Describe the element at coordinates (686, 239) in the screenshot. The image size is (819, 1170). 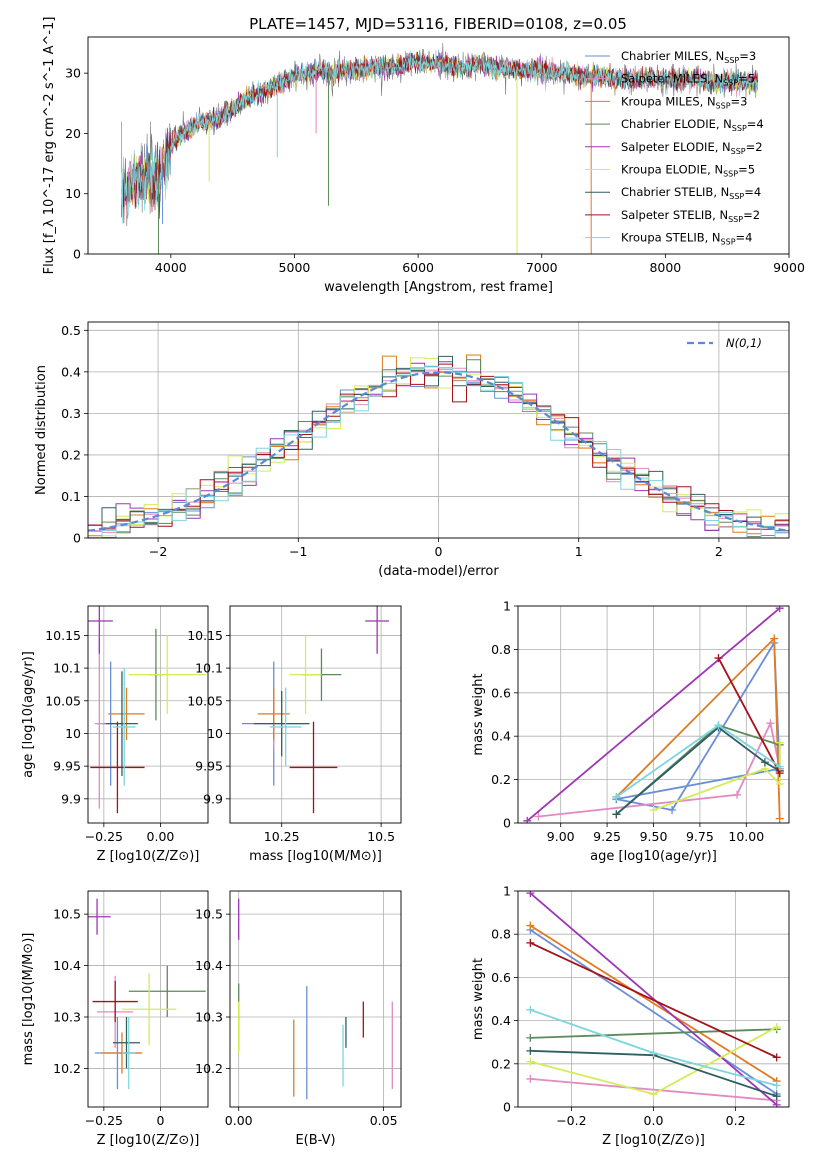
I see `legend-entry: Kroupa STELIB, NSSP=4` at that location.